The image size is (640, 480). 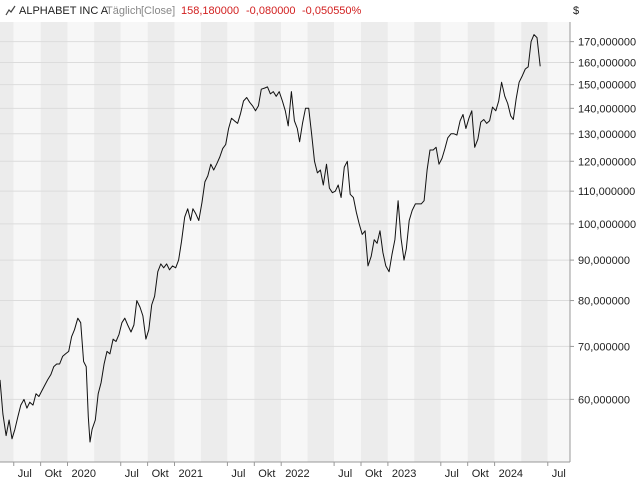 What do you see at coordinates (210, 11) in the screenshot?
I see `last-price: 158,180000` at bounding box center [210, 11].